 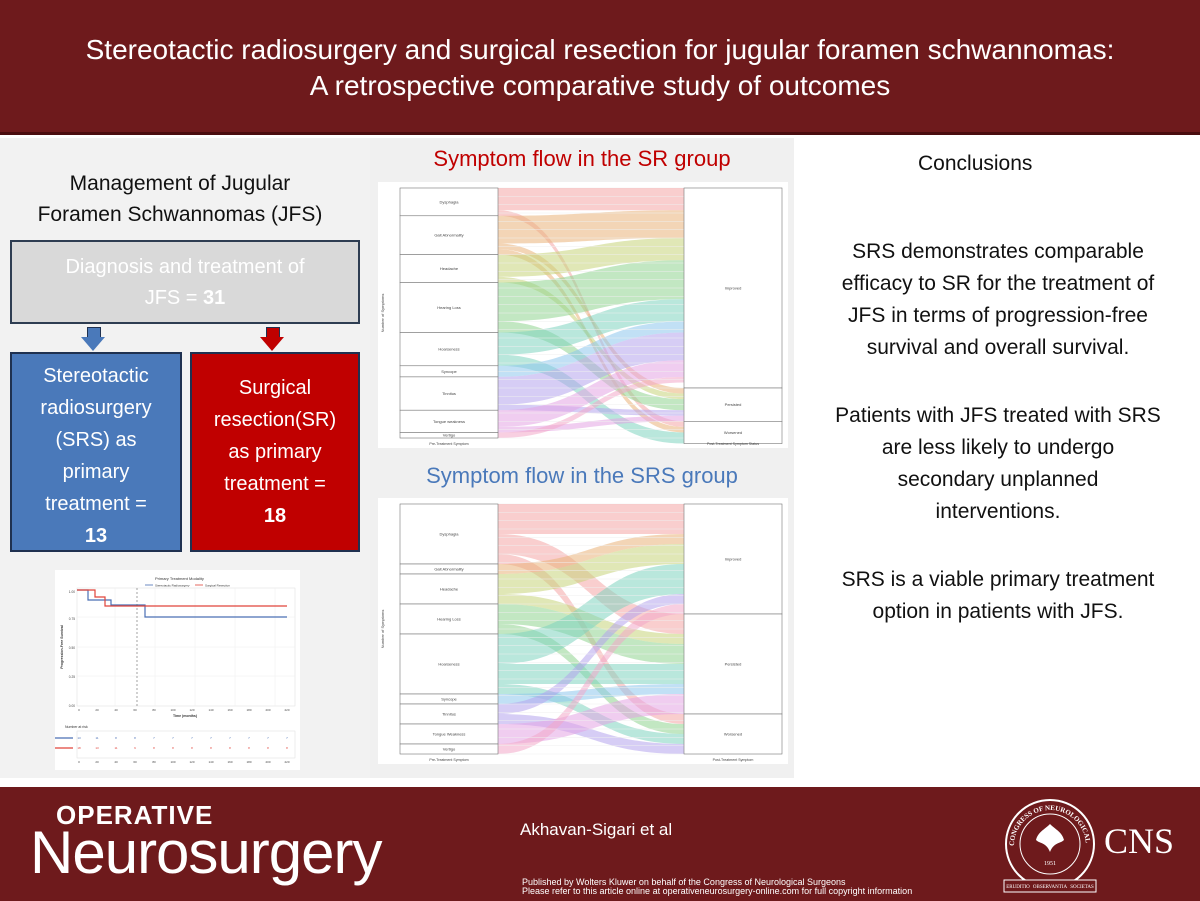 What do you see at coordinates (76, 727) in the screenshot?
I see `risk-table-title: Number at risk` at bounding box center [76, 727].